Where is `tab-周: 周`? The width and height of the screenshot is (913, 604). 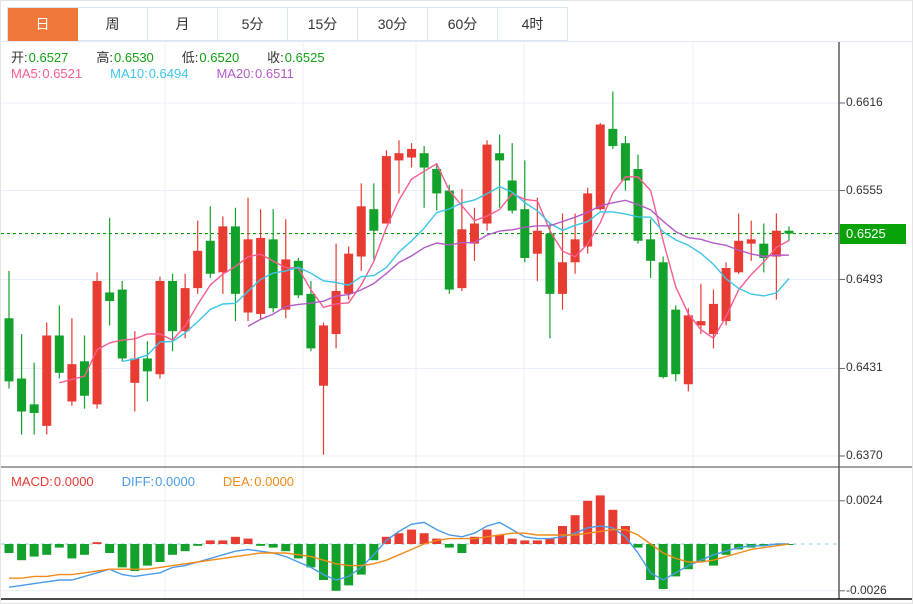
tab-周: 周 is located at coordinates (113, 24).